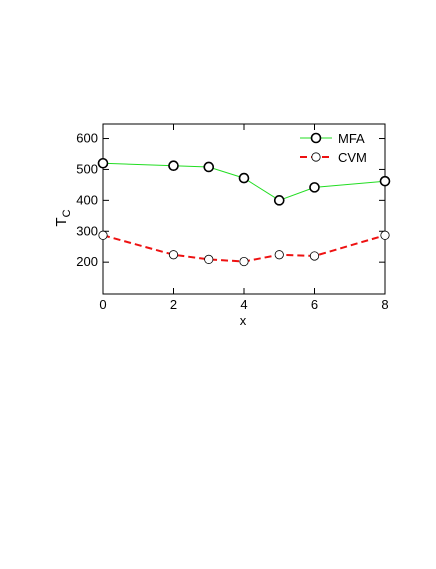 The height and width of the screenshot is (569, 436). Describe the element at coordinates (314, 304) in the screenshot. I see `x-tick-label: 6` at that location.